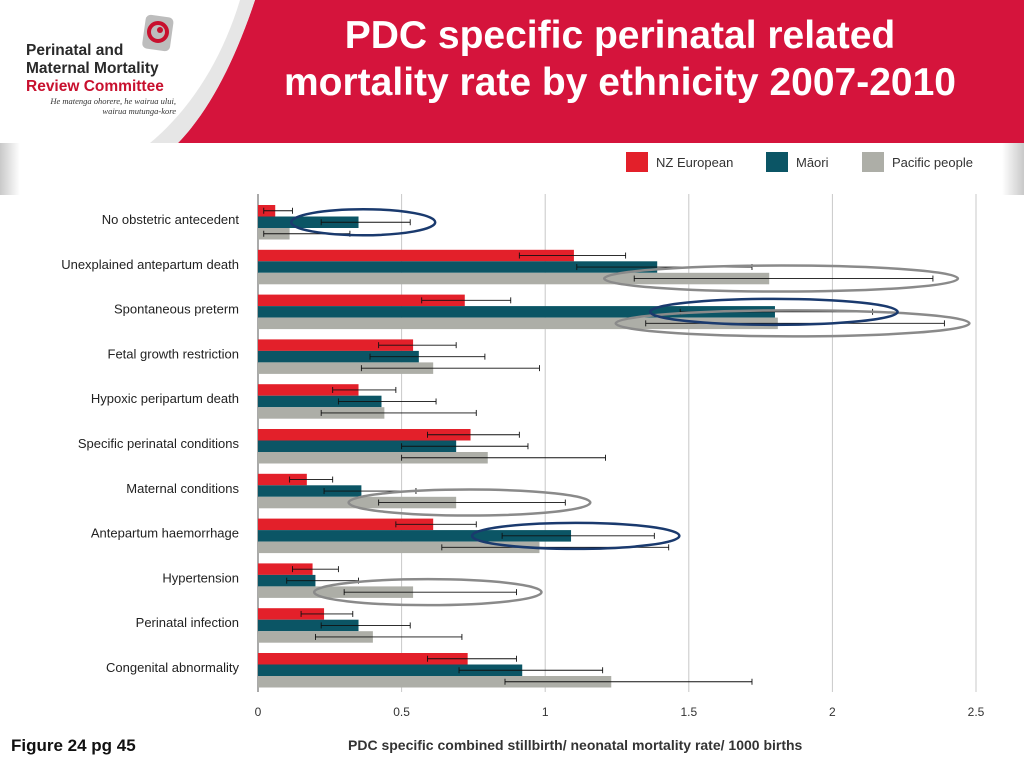  Describe the element at coordinates (75, 50) in the screenshot. I see `logo-line-1: Perinatal and` at that location.